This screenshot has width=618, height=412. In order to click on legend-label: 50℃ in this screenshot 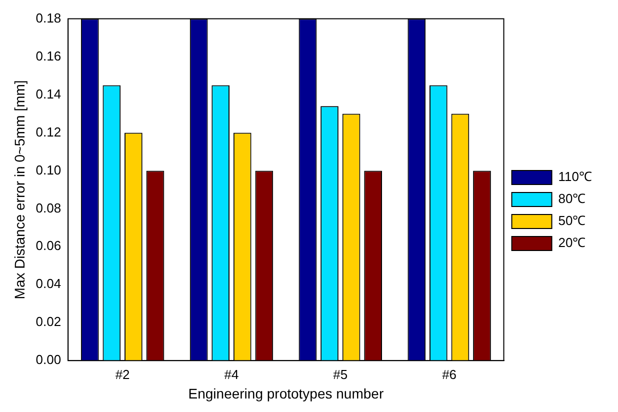, I will do `click(572, 220)`.